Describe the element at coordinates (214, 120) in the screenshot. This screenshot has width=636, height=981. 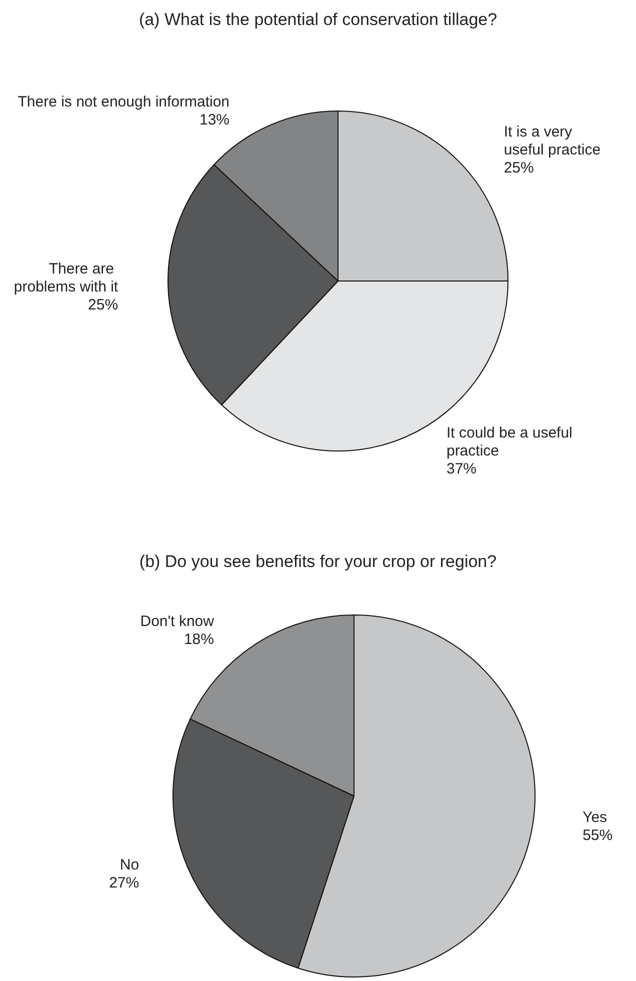
I see `data-label: 13%` at that location.